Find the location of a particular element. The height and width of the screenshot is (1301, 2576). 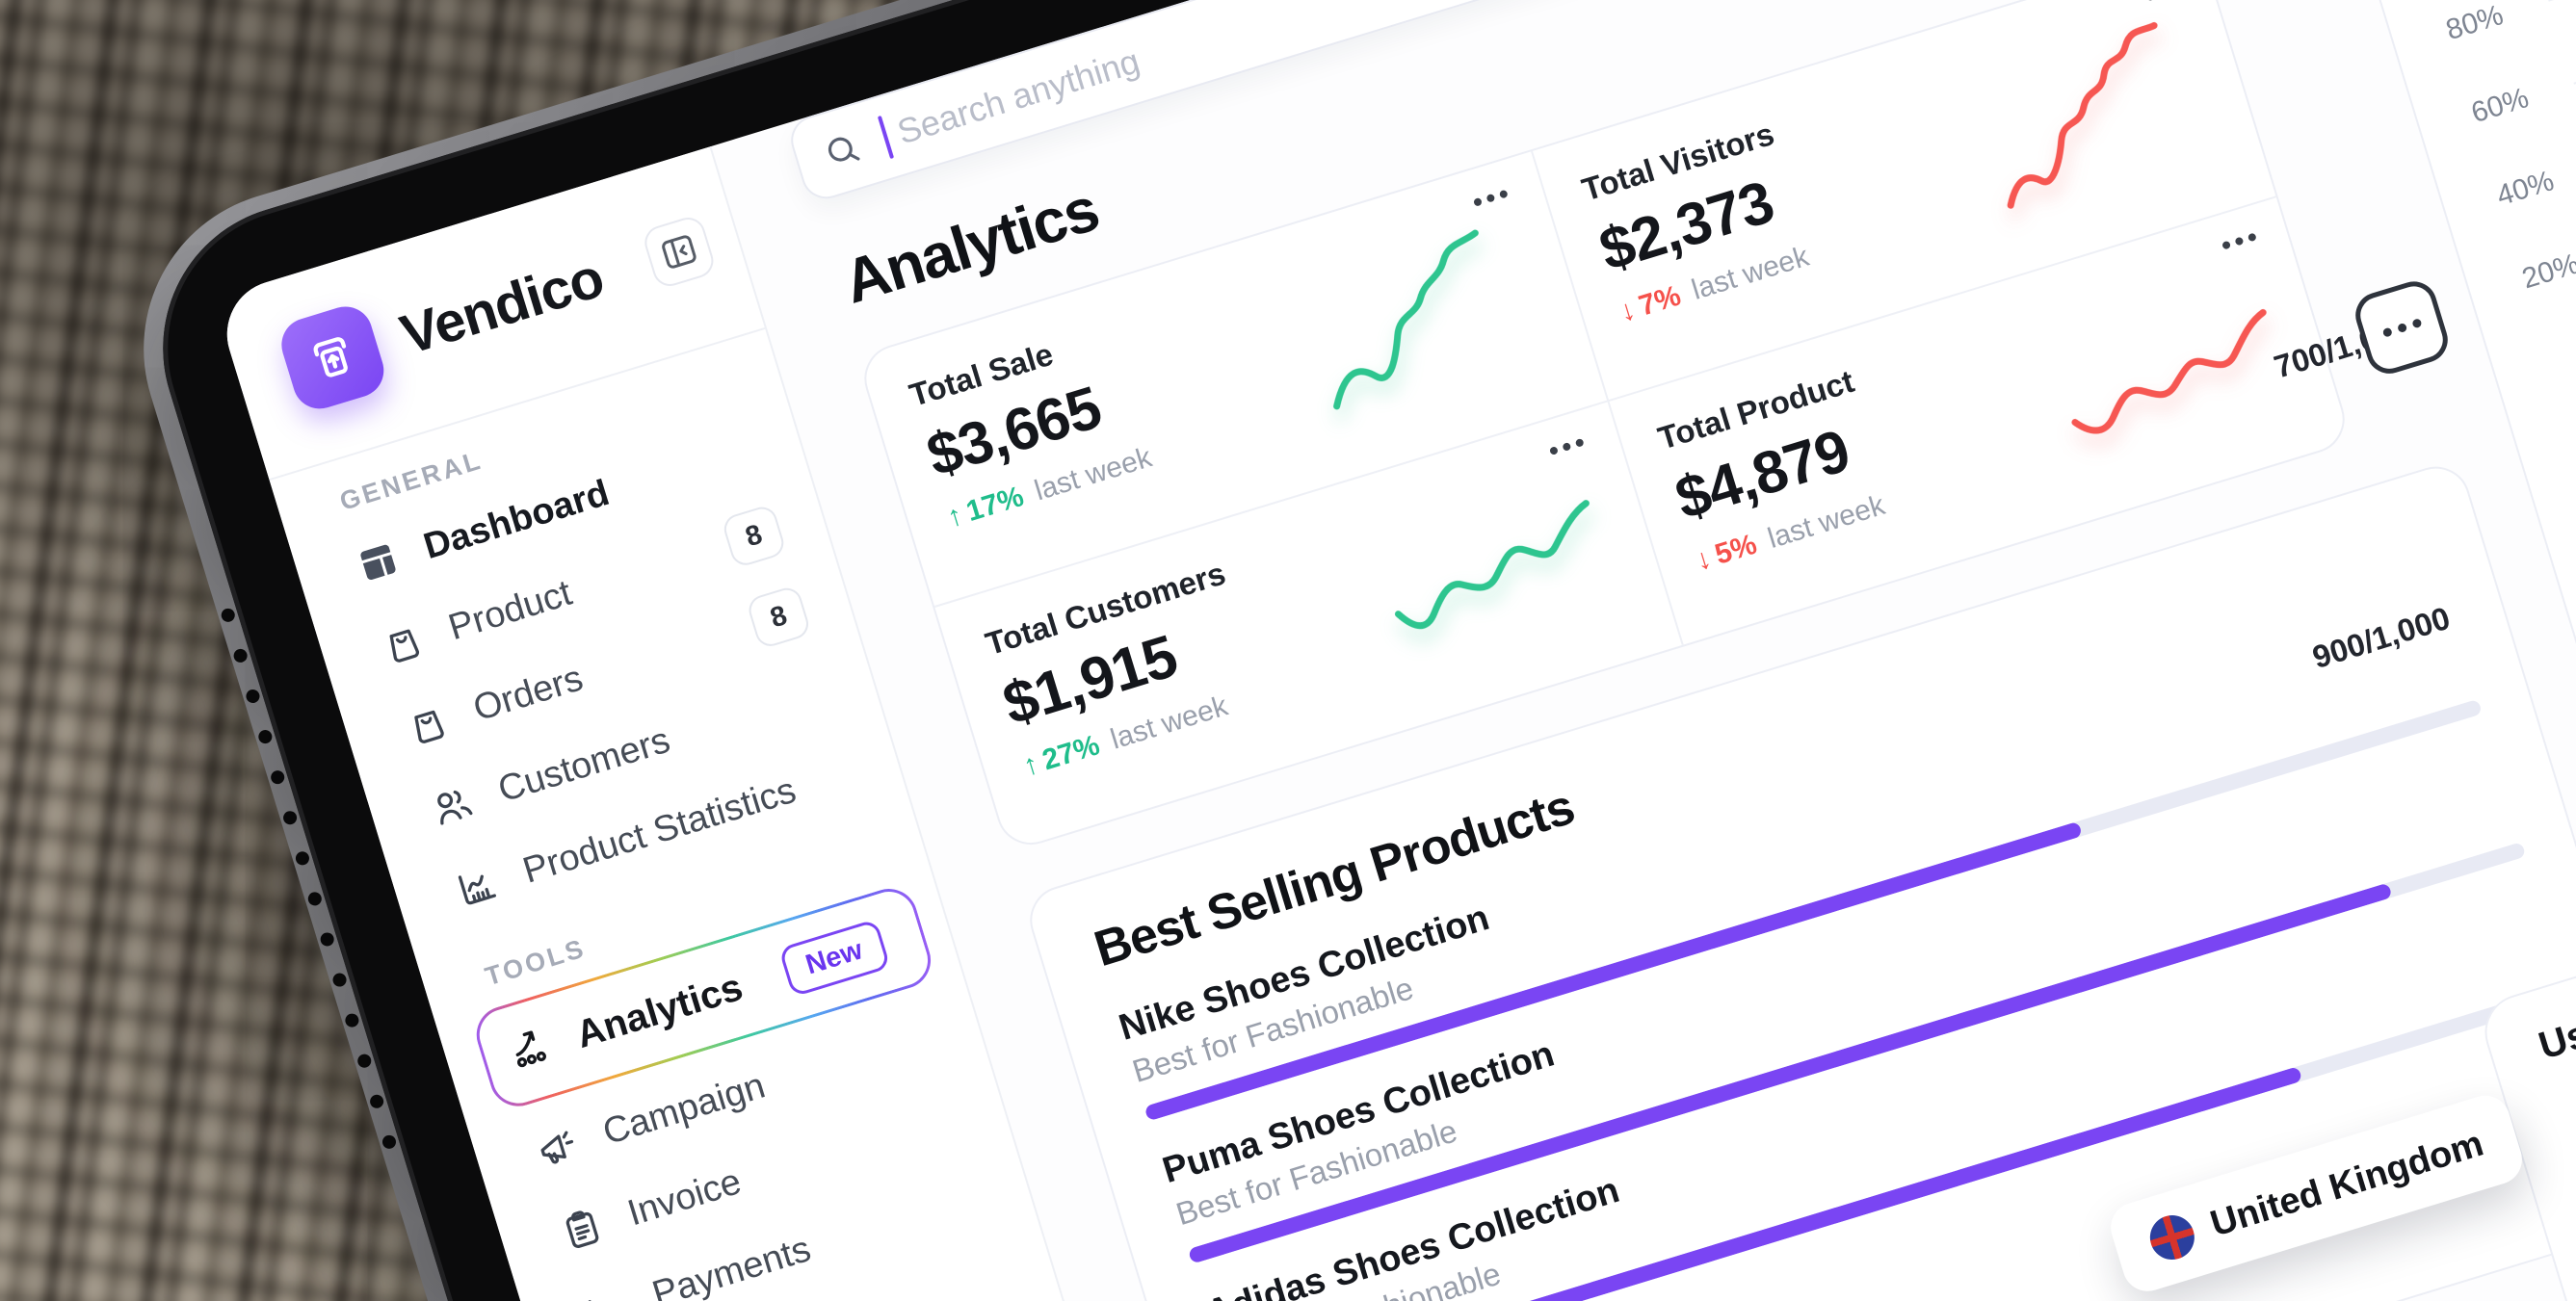

y-axis-label: 40% is located at coordinates (2525, 189).